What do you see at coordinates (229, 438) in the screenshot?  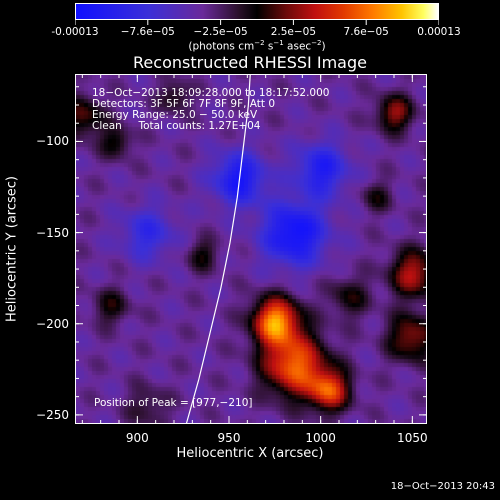 I see `x-tick-label: 950` at bounding box center [229, 438].